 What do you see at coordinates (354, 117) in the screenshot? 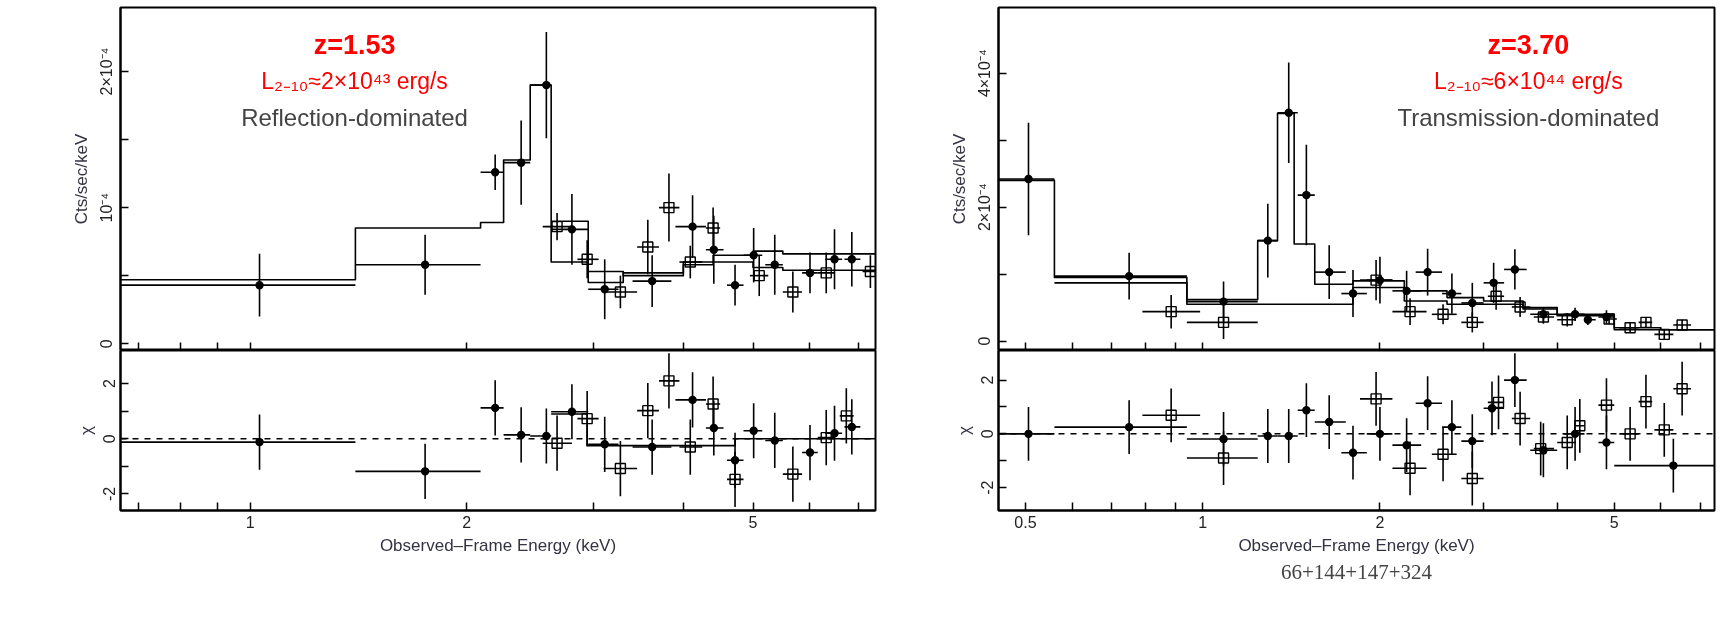
I see `annotation: Reflection-dominated` at bounding box center [354, 117].